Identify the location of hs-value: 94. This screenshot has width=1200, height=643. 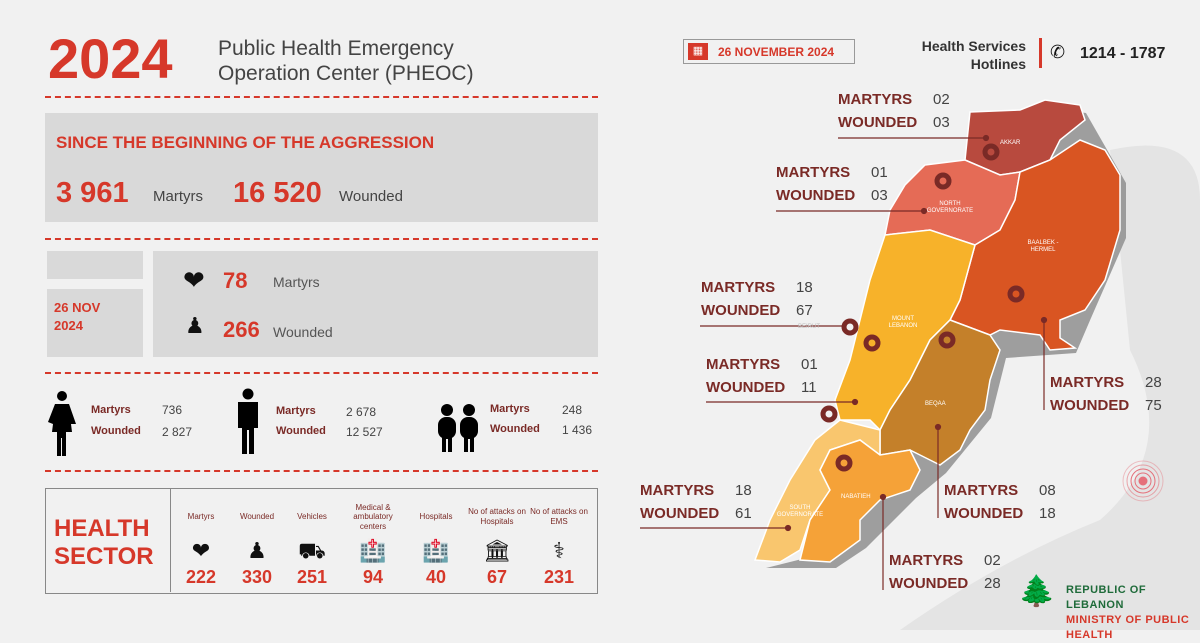
(373, 577).